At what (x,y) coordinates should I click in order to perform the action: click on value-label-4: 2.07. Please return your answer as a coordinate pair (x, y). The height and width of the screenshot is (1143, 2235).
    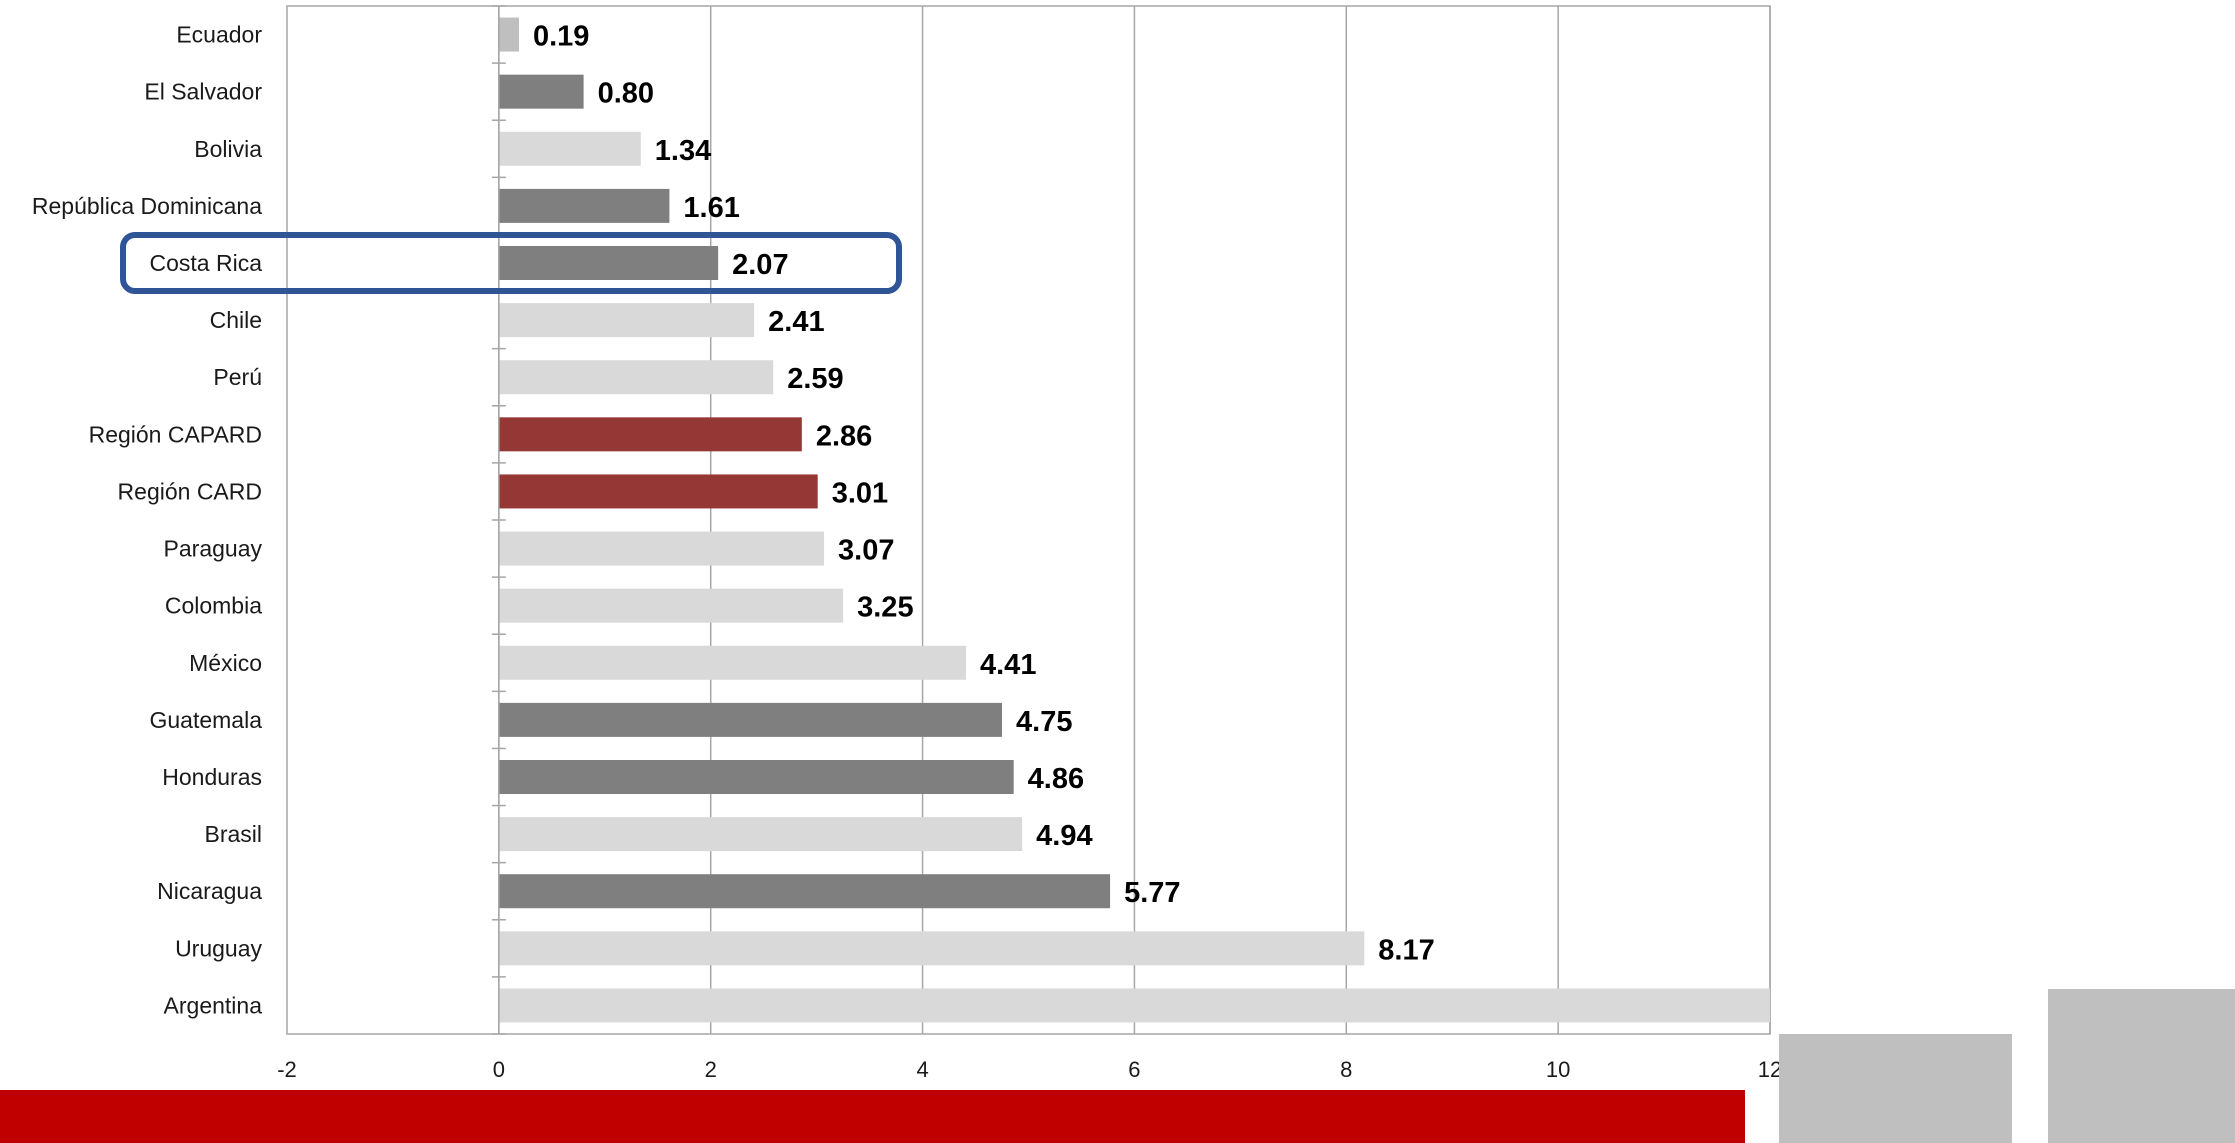
    Looking at the image, I should click on (760, 265).